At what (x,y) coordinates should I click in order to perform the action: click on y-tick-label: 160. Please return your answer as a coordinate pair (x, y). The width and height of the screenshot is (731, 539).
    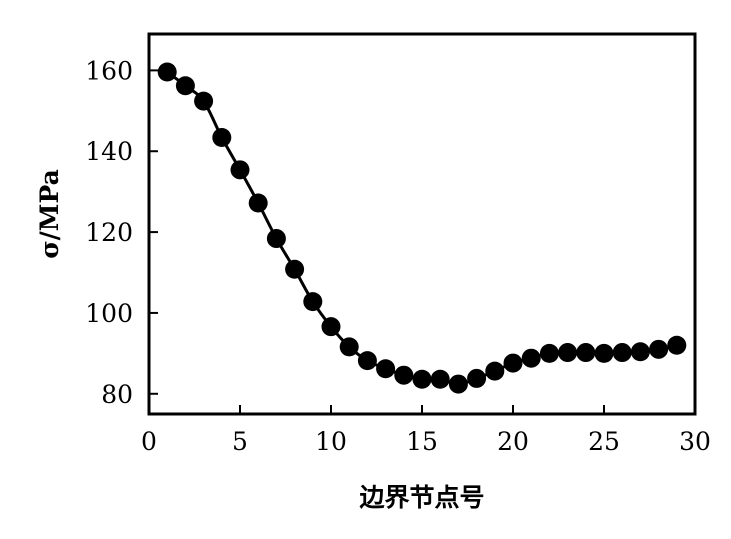
    Looking at the image, I should click on (109, 70).